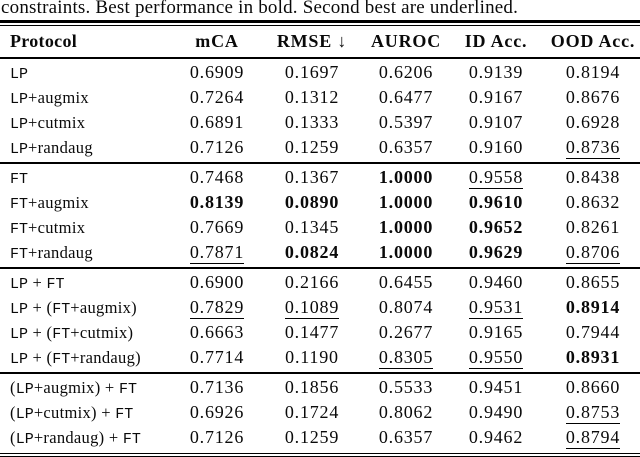 The image size is (640, 457). Describe the element at coordinates (593, 413) in the screenshot. I see `metric-value-cell: 0.8753` at that location.